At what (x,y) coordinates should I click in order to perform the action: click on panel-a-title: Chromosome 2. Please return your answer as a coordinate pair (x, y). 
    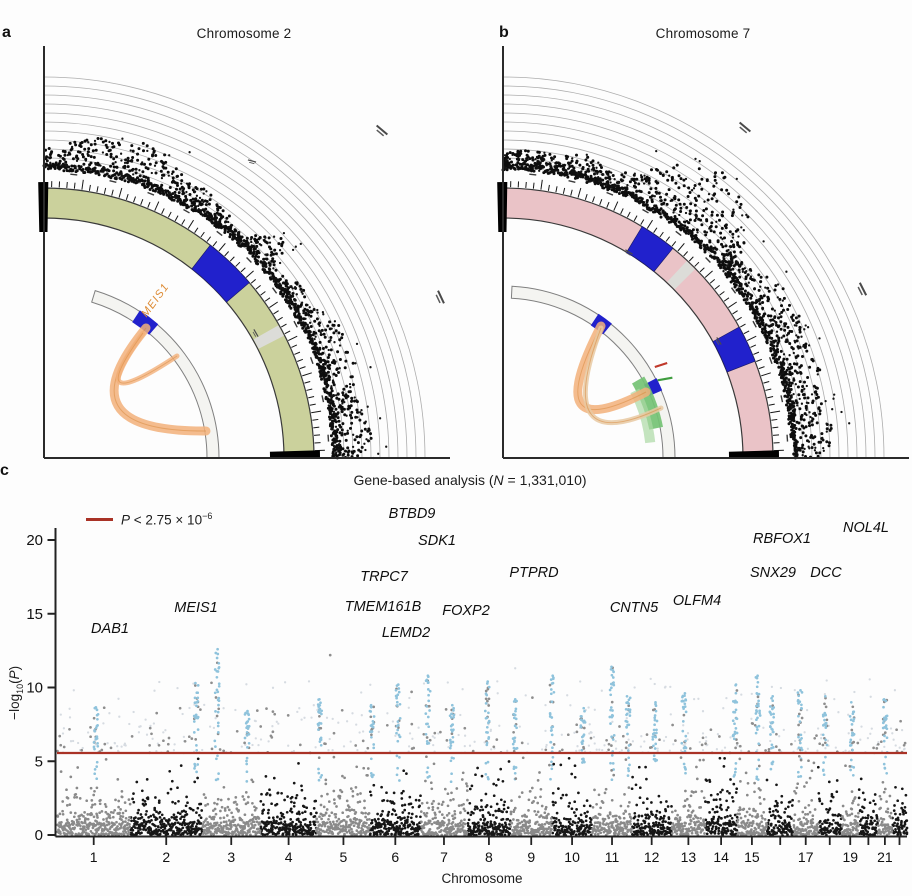
    Looking at the image, I should click on (244, 33).